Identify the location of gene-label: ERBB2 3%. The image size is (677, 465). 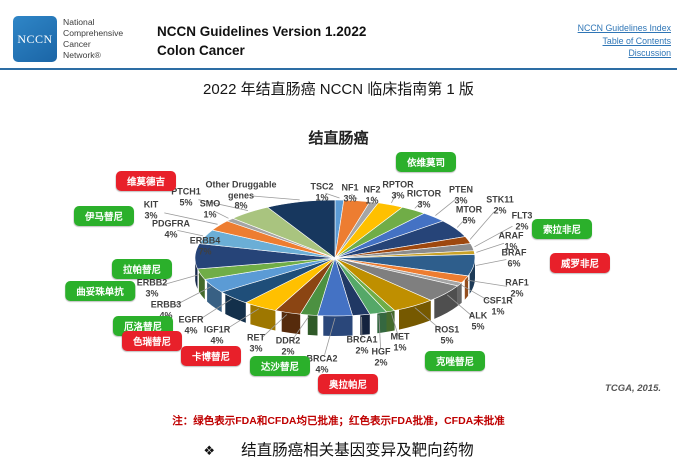
(152, 288).